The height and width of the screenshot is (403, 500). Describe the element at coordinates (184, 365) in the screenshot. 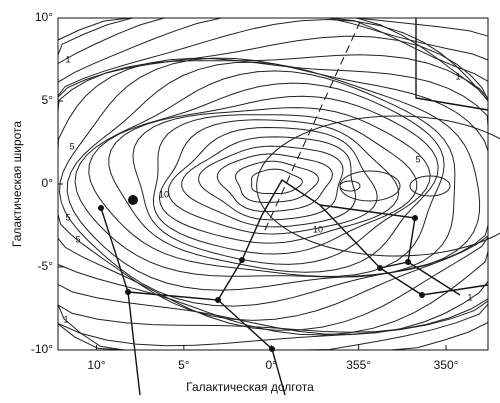

I see `x-tick-label: 5°` at that location.